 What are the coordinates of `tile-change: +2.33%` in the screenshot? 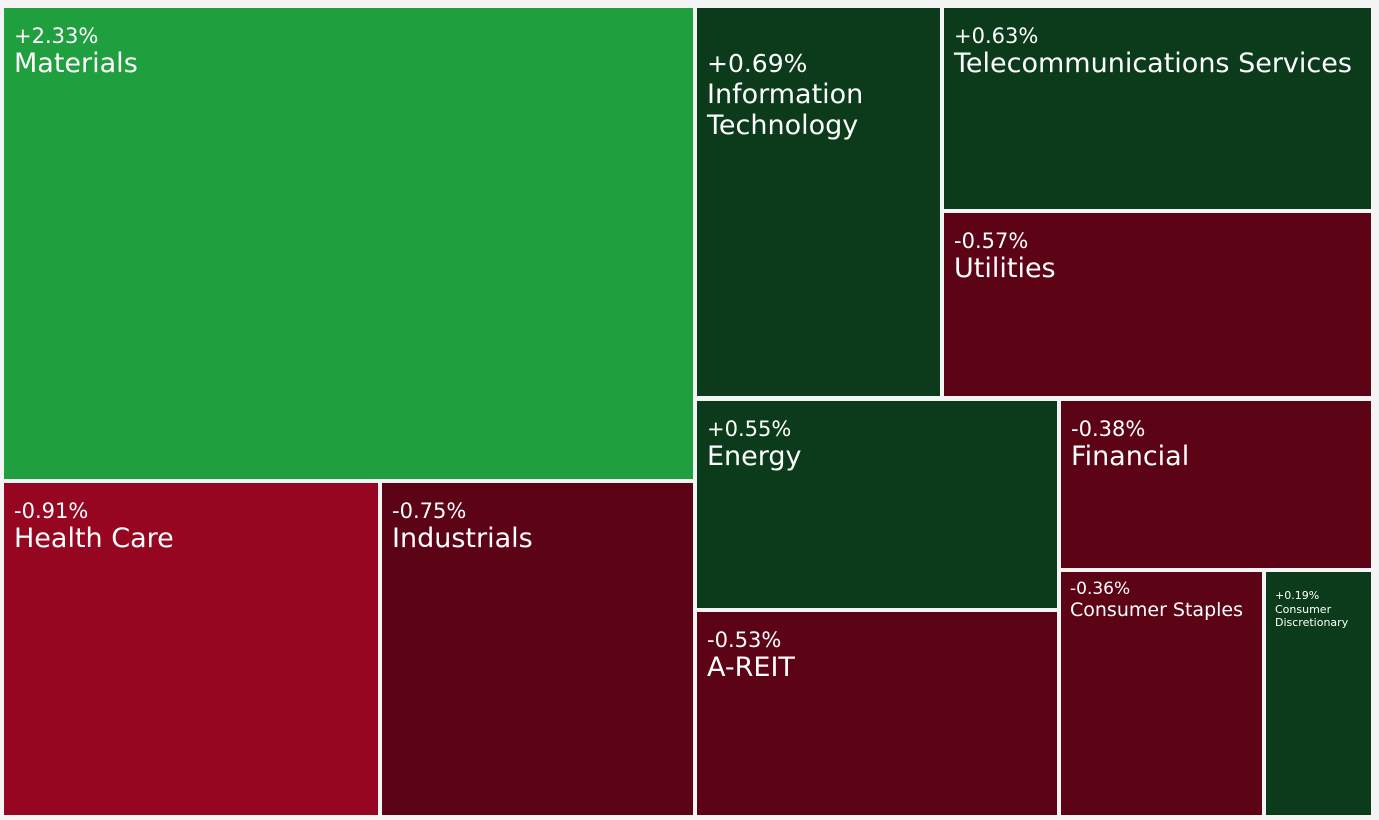 It's located at (56, 36).